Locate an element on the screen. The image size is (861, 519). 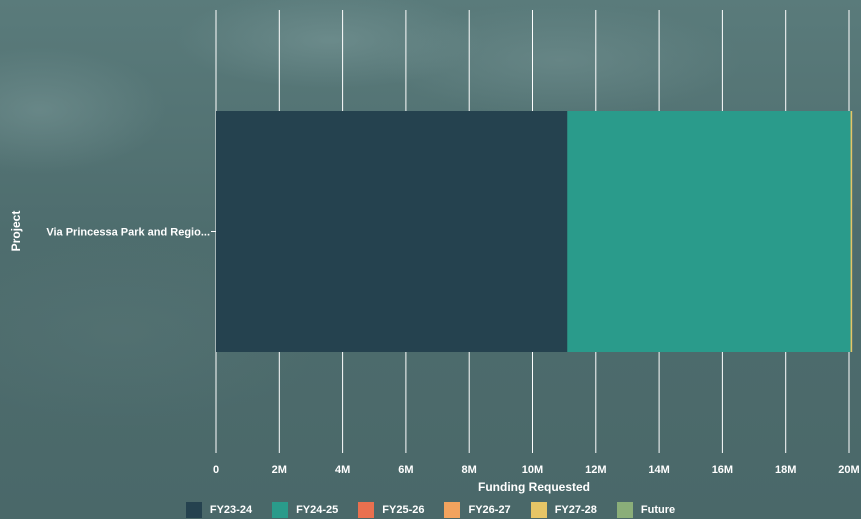
x-tick-label: 4M is located at coordinates (342, 470).